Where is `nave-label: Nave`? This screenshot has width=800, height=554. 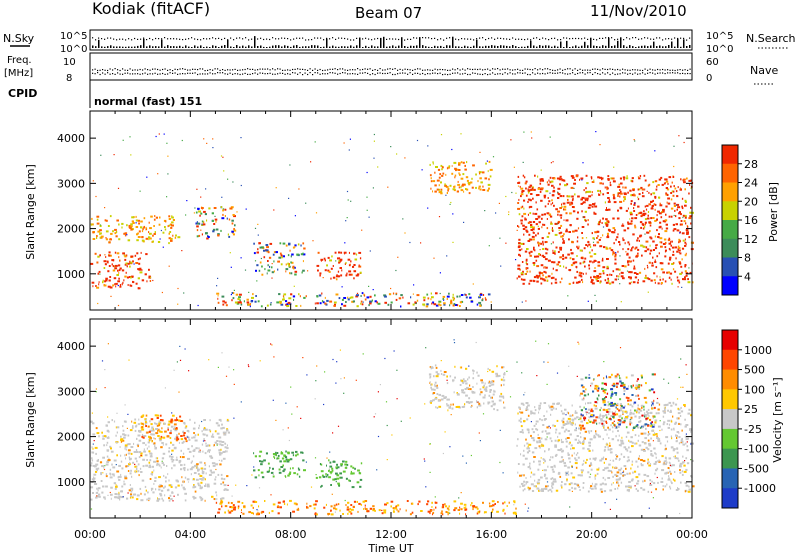 nave-label: Nave is located at coordinates (764, 70).